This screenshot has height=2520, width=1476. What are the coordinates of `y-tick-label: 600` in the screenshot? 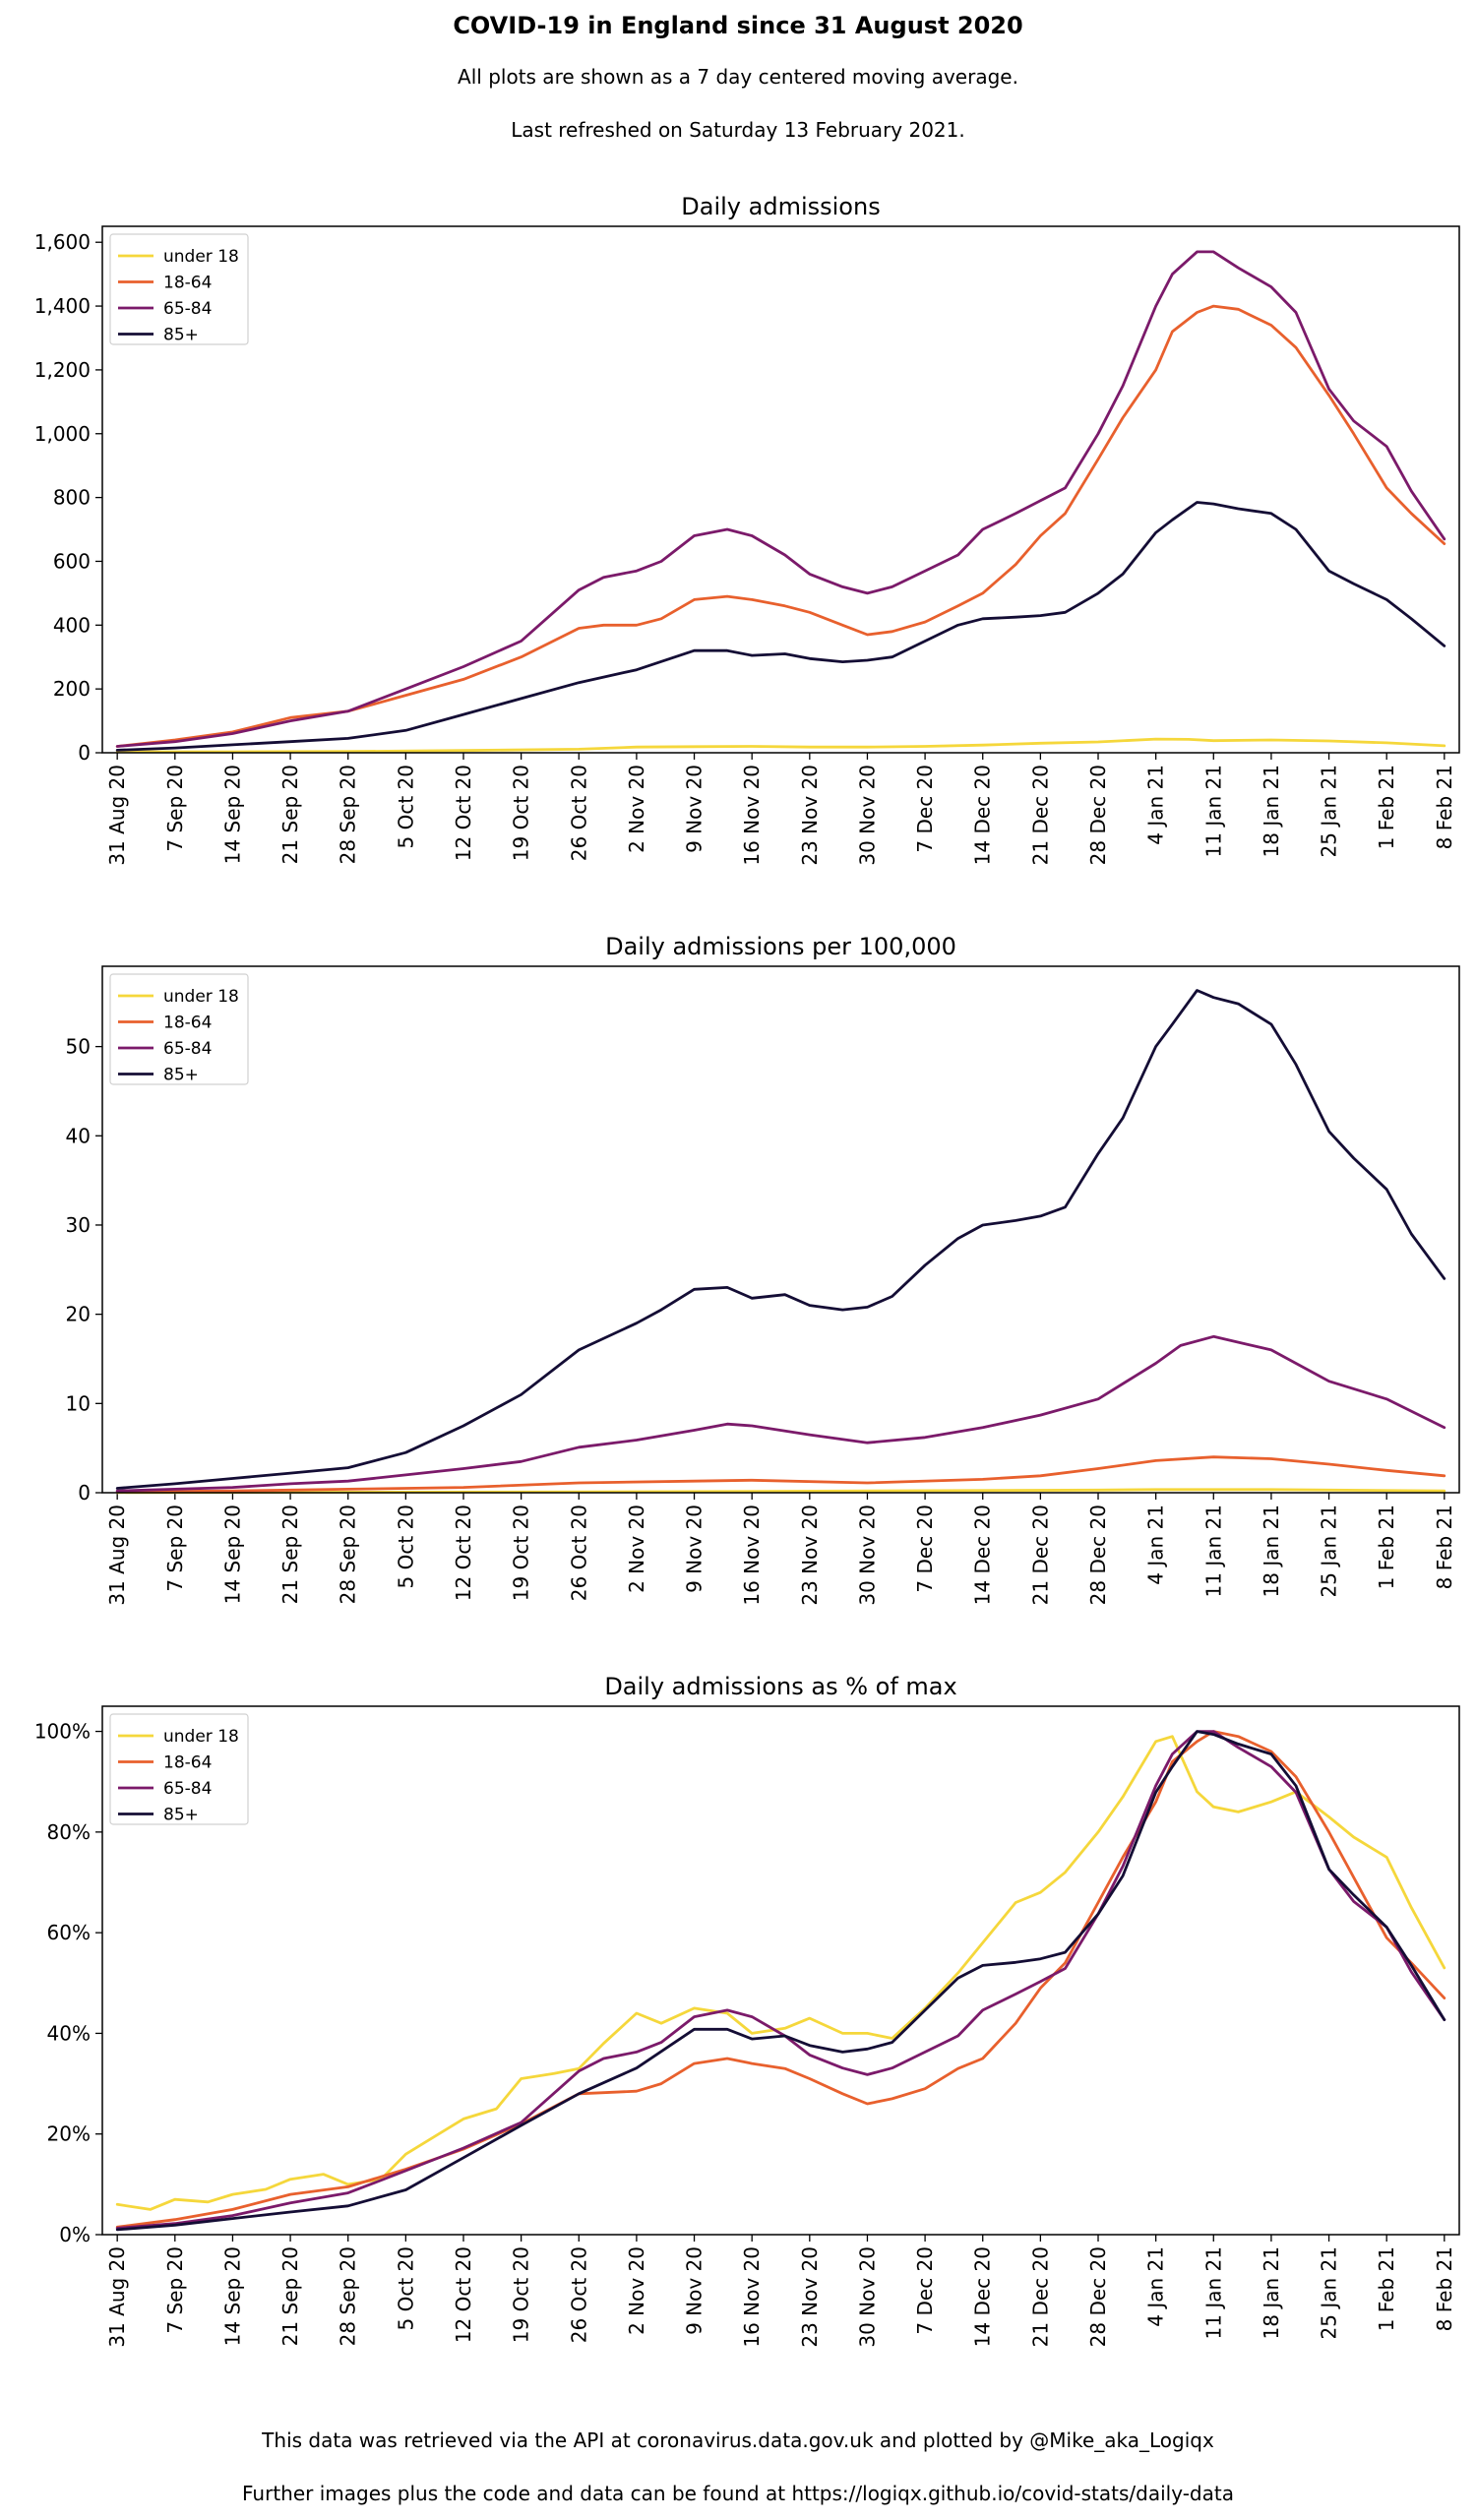 It's located at (72, 561).